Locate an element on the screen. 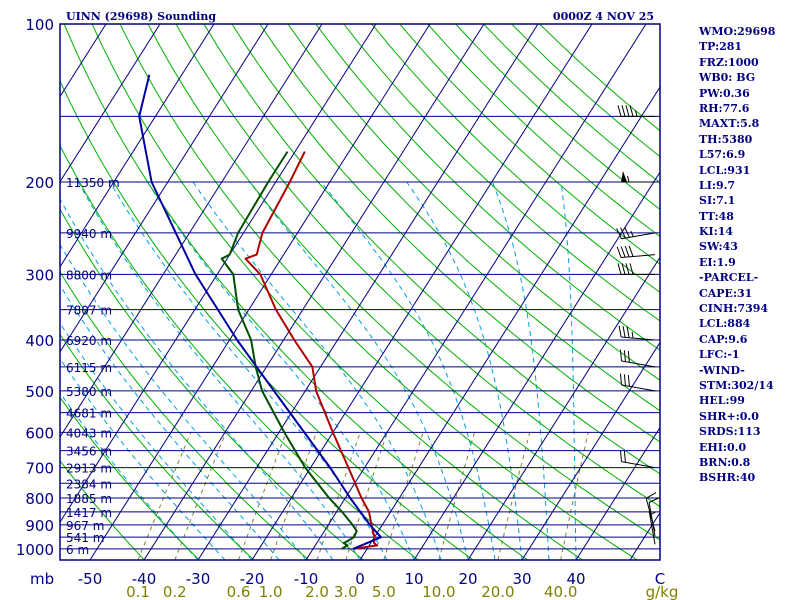  wind-barbs is located at coordinates (638, 325).